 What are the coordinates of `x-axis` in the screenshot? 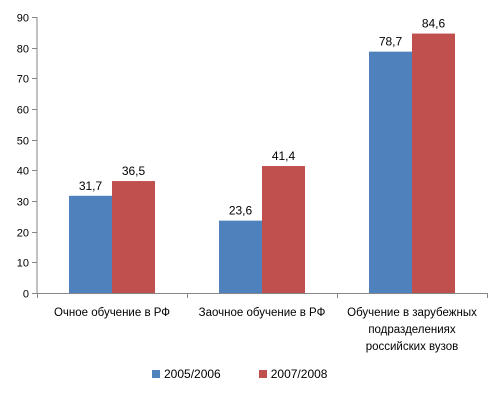 It's located at (262, 295).